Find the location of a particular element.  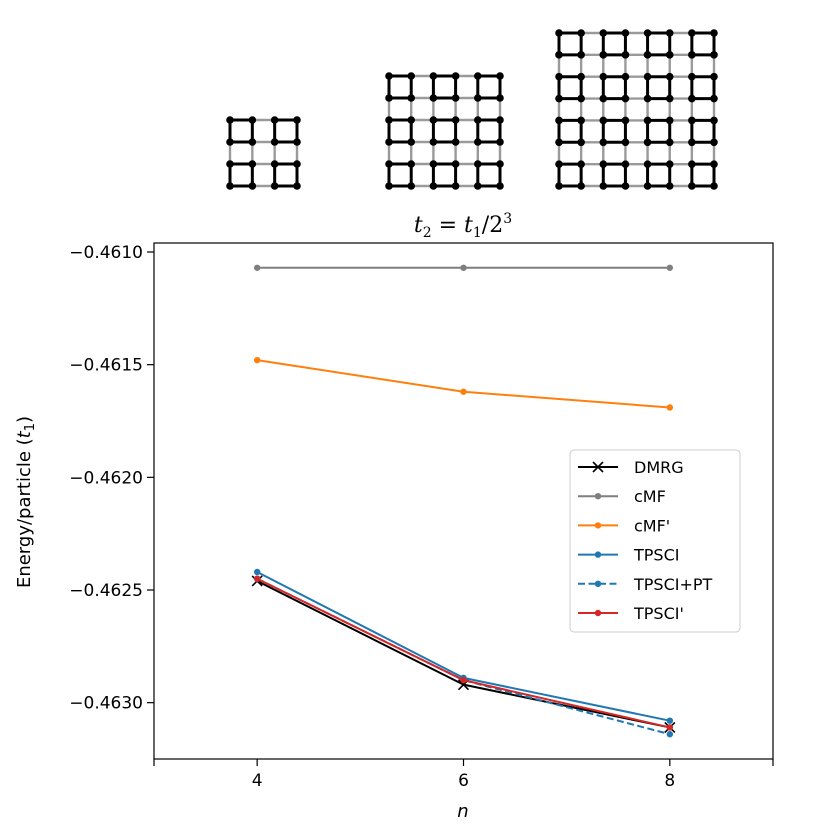

legend-item-tpsci-pt: TPSCI+PT is located at coordinates (645, 584).